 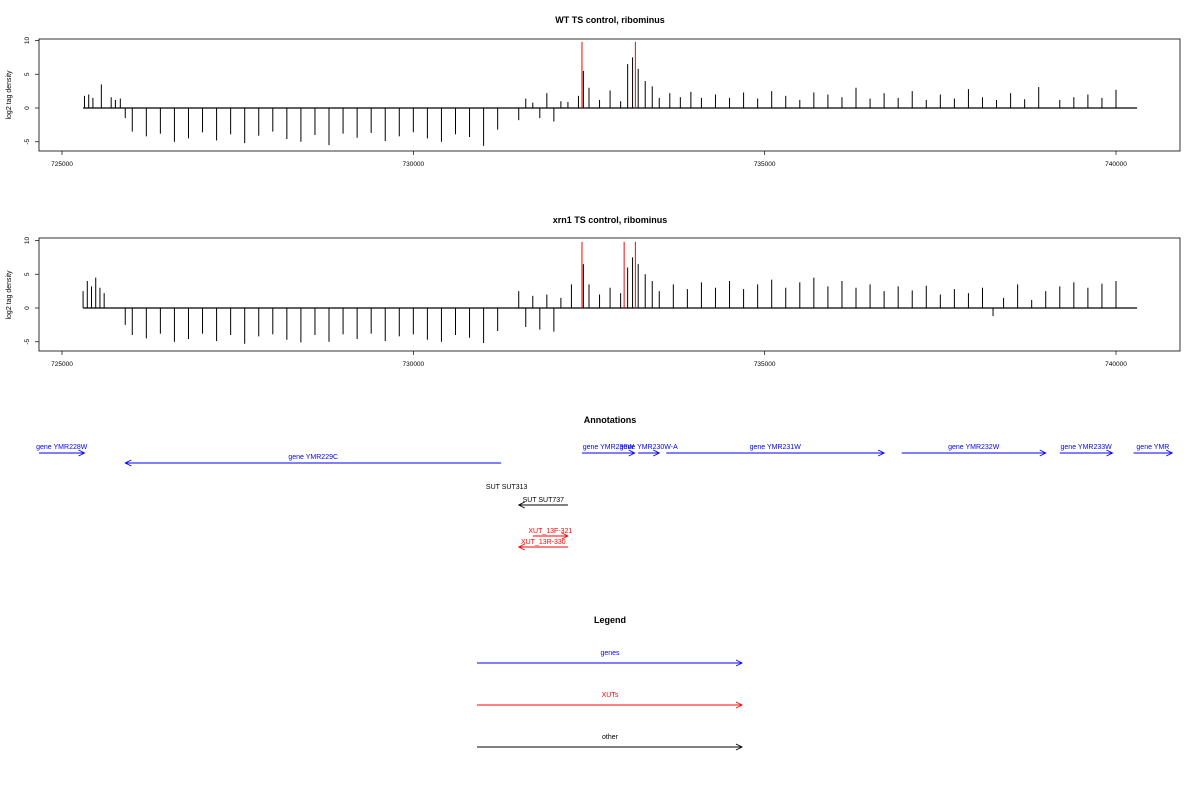 What do you see at coordinates (609, 447) in the screenshot?
I see `feature-label: gene YMR230W` at bounding box center [609, 447].